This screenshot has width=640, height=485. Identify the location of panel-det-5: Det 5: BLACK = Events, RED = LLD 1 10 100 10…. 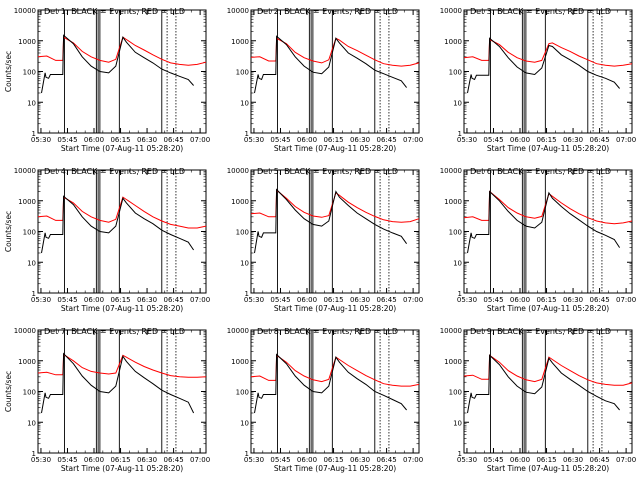
(325, 240).